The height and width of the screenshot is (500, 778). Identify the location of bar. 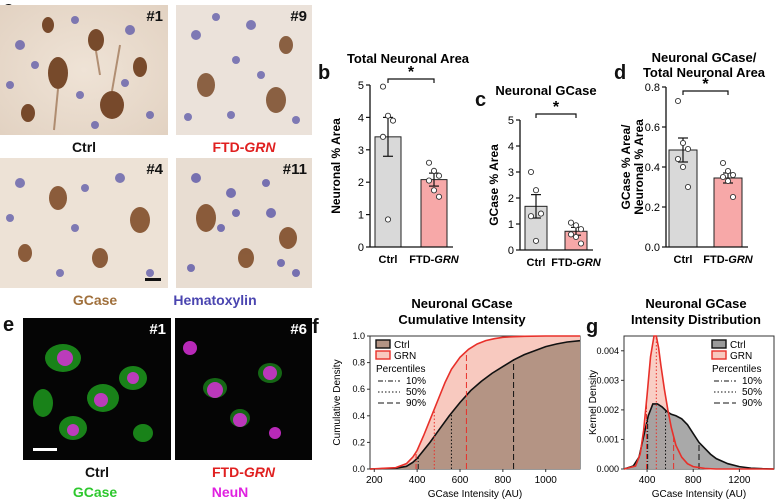
(728, 212).